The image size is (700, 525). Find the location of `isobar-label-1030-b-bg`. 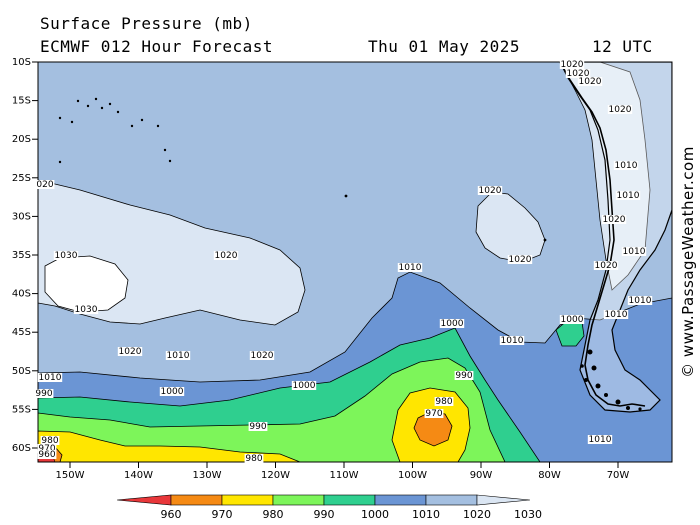

isobar-label-1030-b-bg is located at coordinates (86, 309).